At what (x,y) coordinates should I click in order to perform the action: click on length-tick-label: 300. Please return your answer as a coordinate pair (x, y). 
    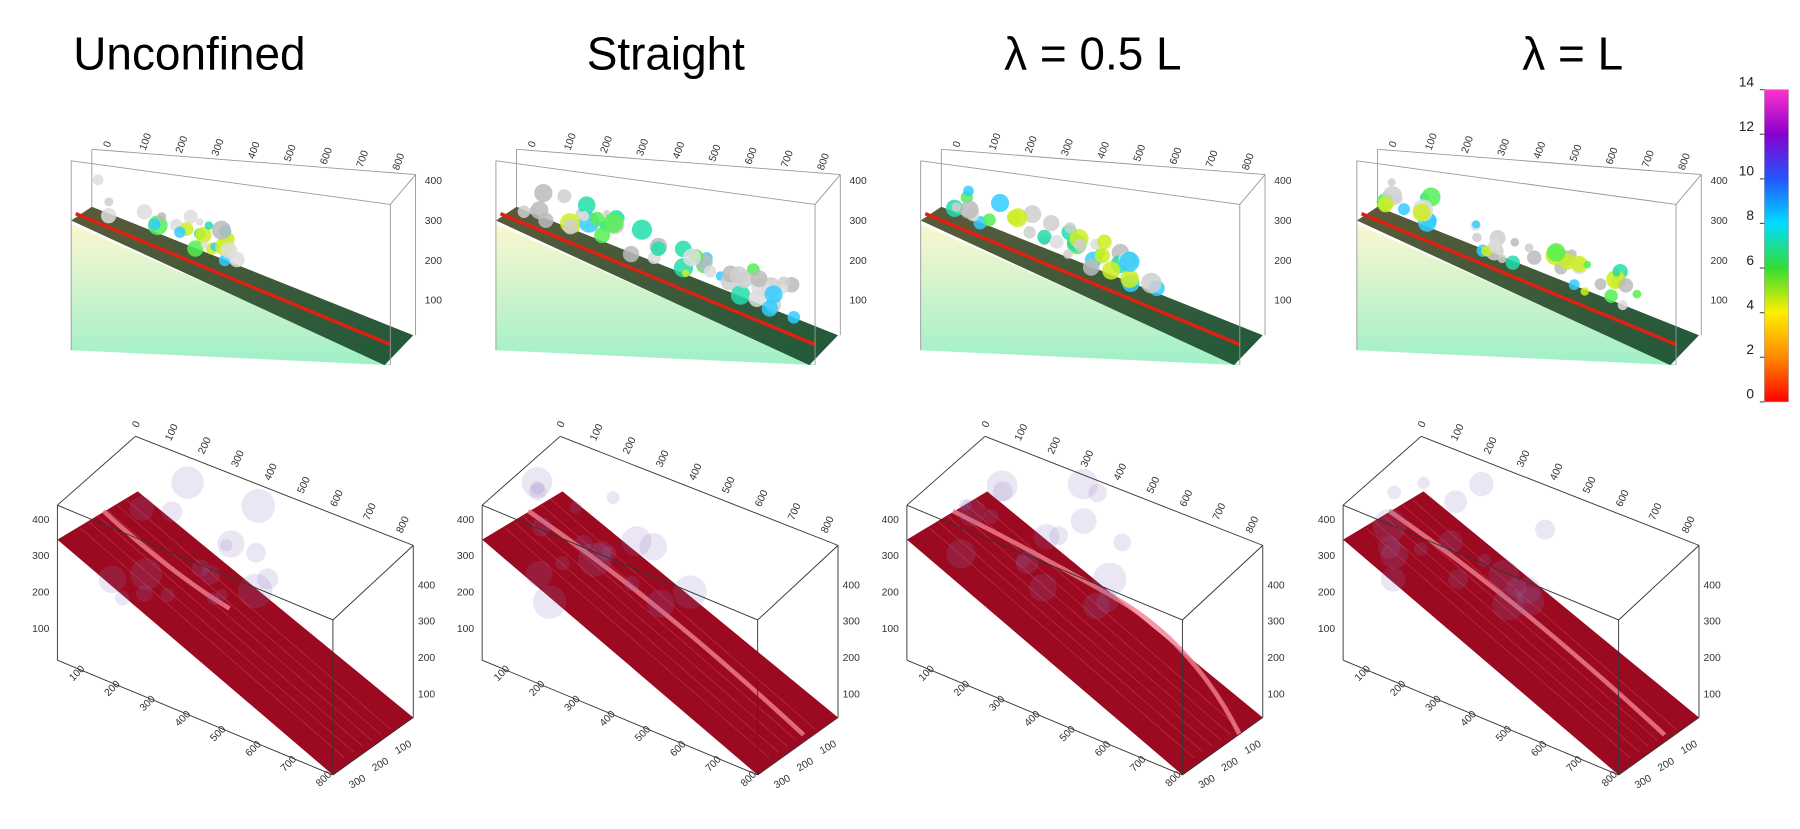
    Looking at the image, I should click on (238, 459).